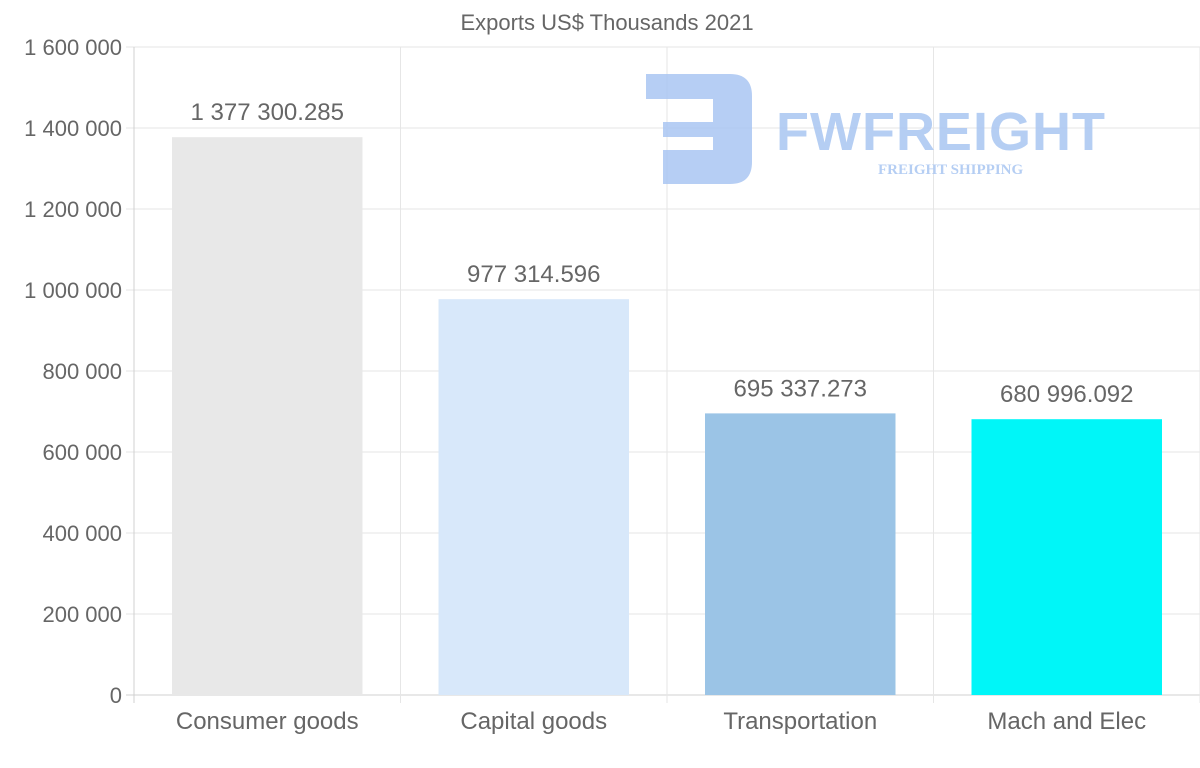 This screenshot has width=1200, height=768. Describe the element at coordinates (1066, 557) in the screenshot. I see `bar-mach-and-elec` at that location.